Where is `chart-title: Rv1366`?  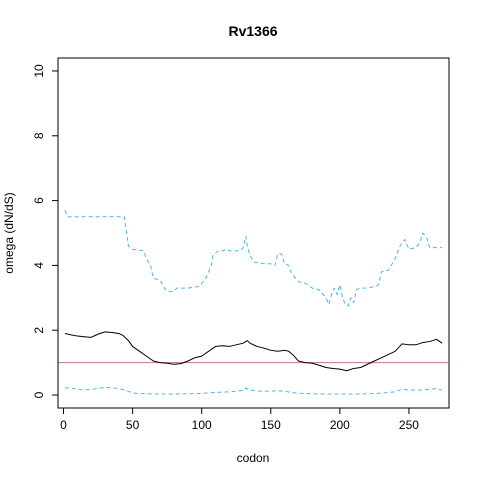 chart-title: Rv1366 is located at coordinates (252, 31).